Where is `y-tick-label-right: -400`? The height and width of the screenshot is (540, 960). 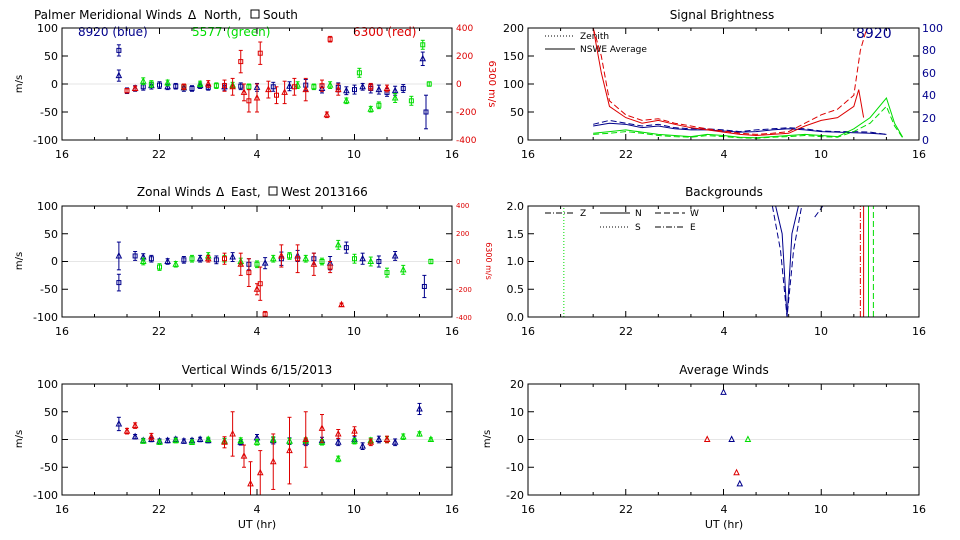 y-tick-label-right: -400 is located at coordinates (464, 318).